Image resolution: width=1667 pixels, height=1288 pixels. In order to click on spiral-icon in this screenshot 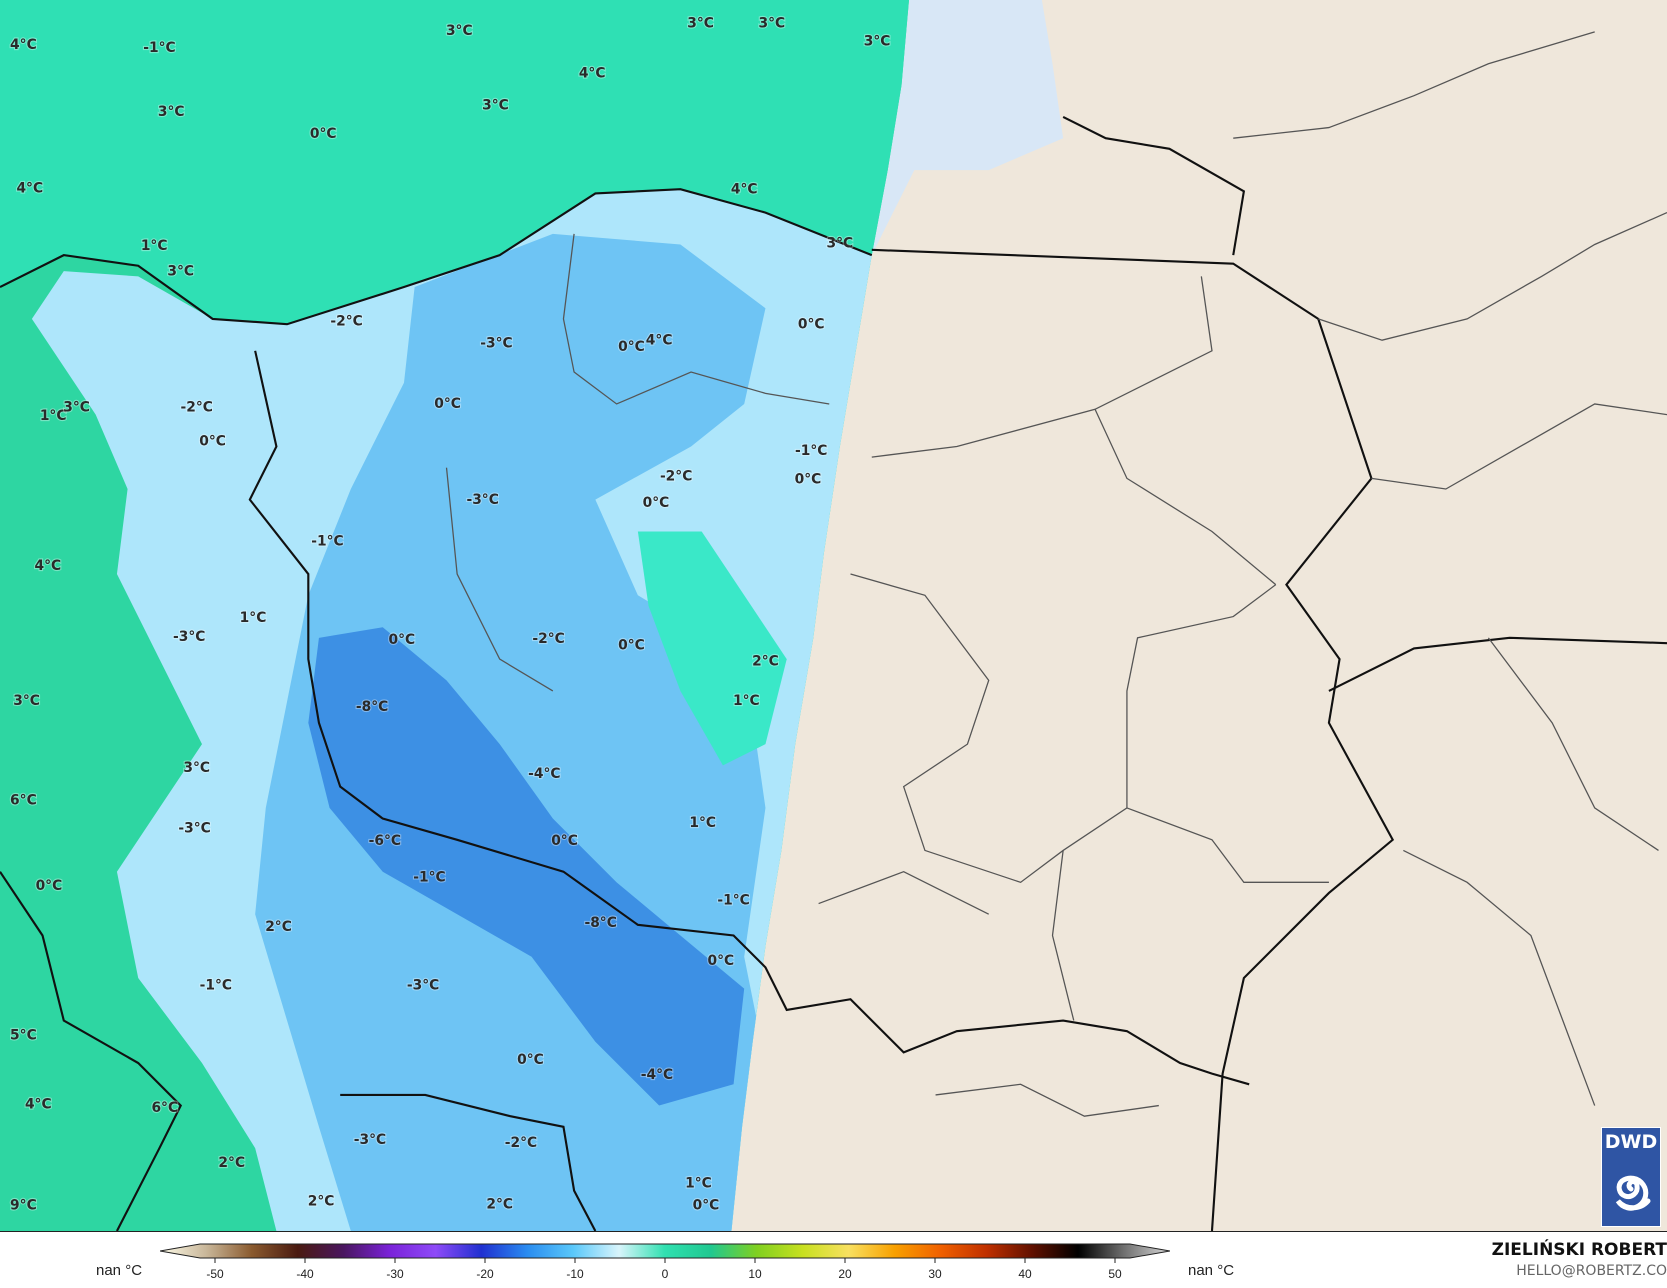, I will do `click(1633, 1193)`.